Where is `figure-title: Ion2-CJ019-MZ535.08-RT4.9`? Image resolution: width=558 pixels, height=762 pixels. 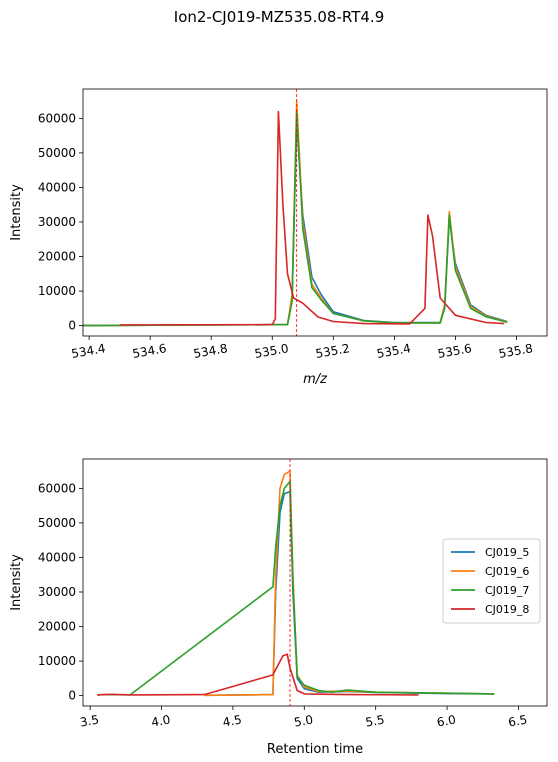
figure-title: Ion2-CJ019-MZ535.08-RT4.9 is located at coordinates (279, 17).